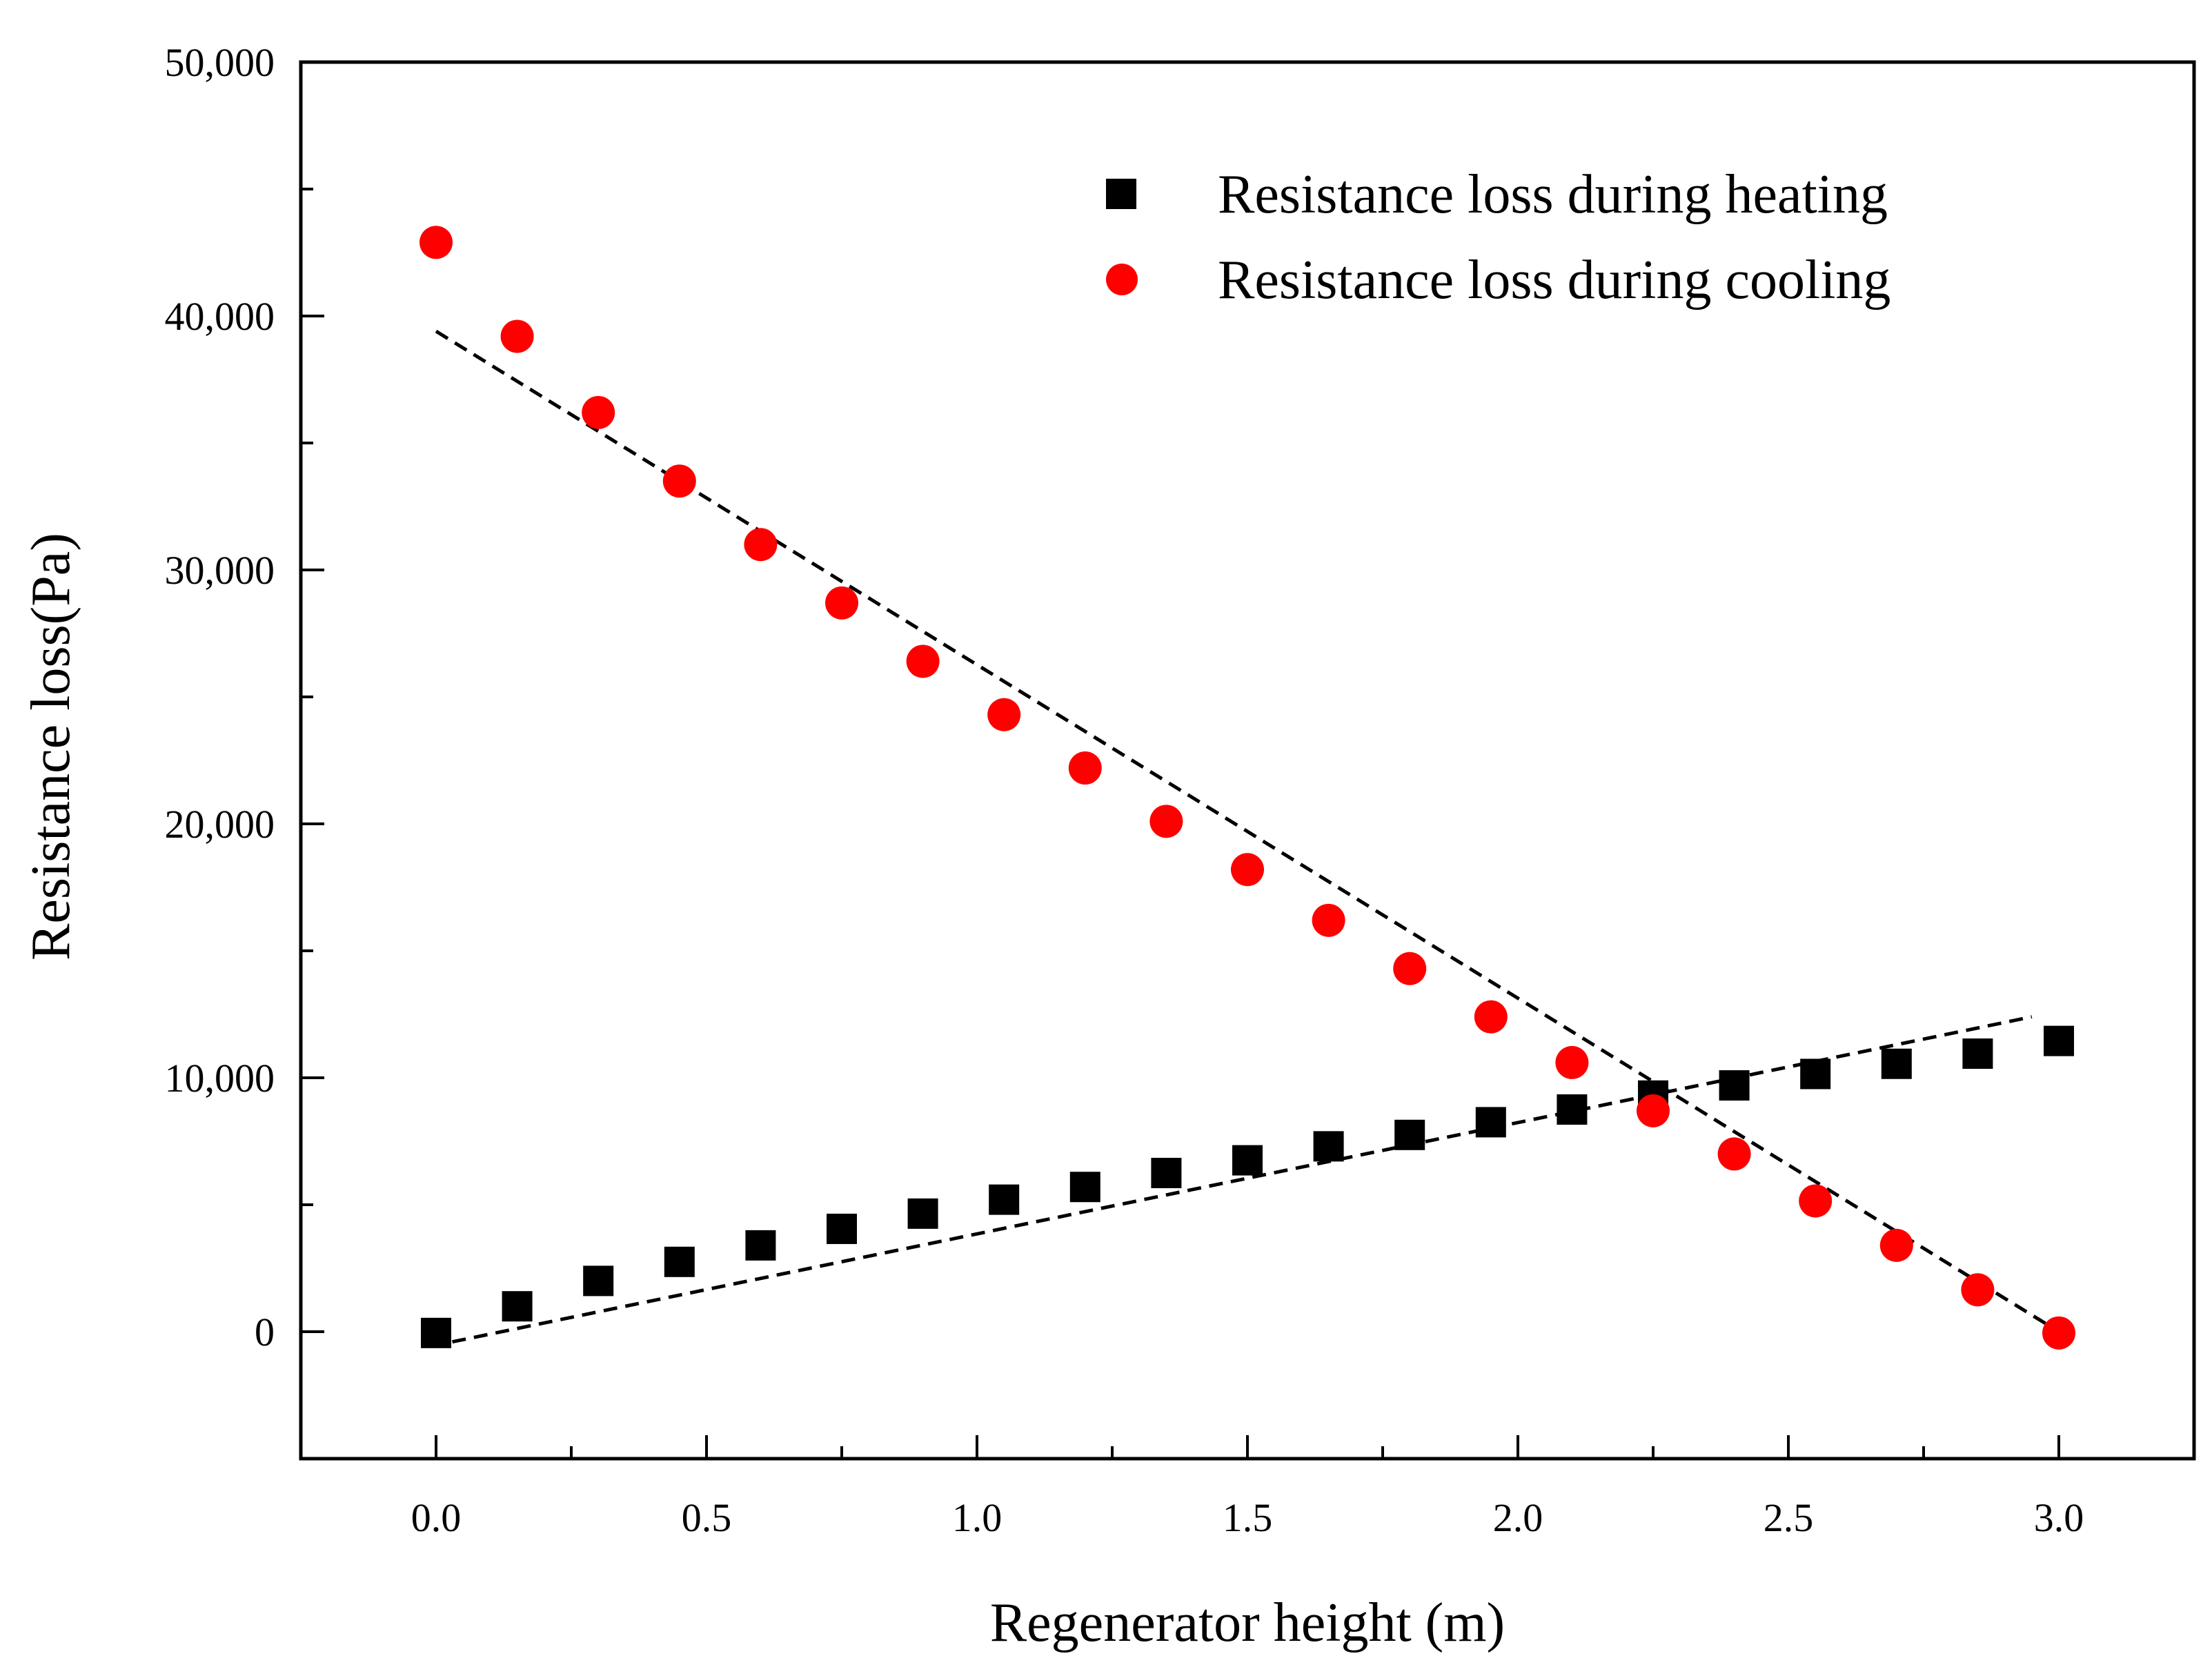 The height and width of the screenshot is (1656, 2212). What do you see at coordinates (51, 746) in the screenshot?
I see `y-axis-title: Resistance loss(Pa)` at bounding box center [51, 746].